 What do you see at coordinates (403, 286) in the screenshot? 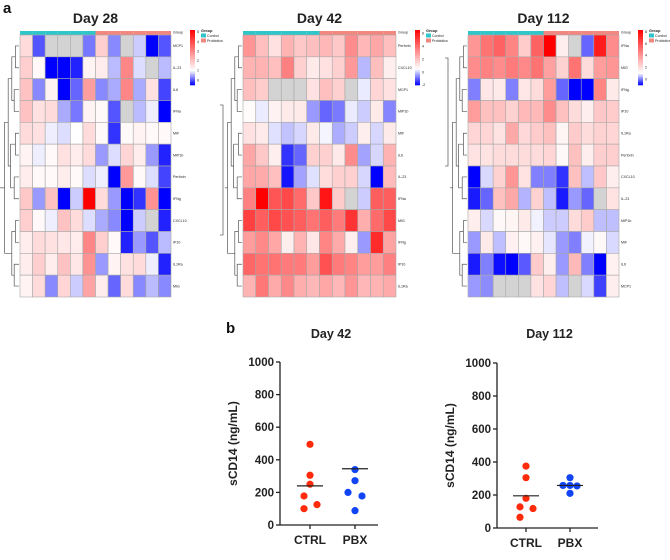
I see `heatmap-row-label: IL1Ra` at bounding box center [403, 286].